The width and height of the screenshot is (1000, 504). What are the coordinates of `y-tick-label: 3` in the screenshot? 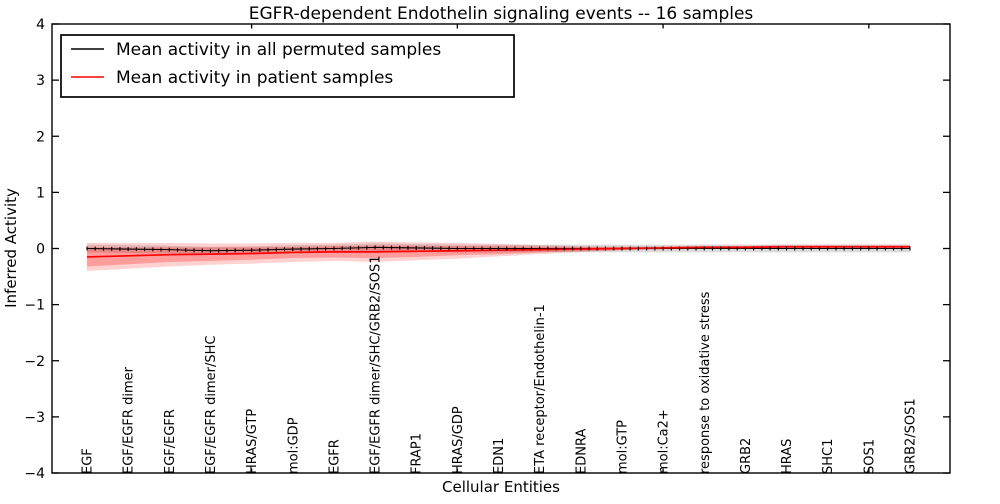 It's located at (40, 81).